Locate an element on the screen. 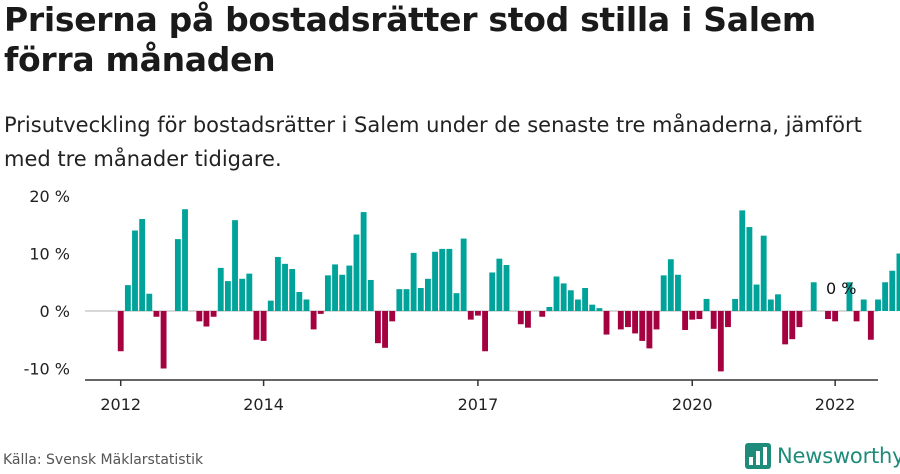  y-tick-label: 10 % is located at coordinates (49, 254).